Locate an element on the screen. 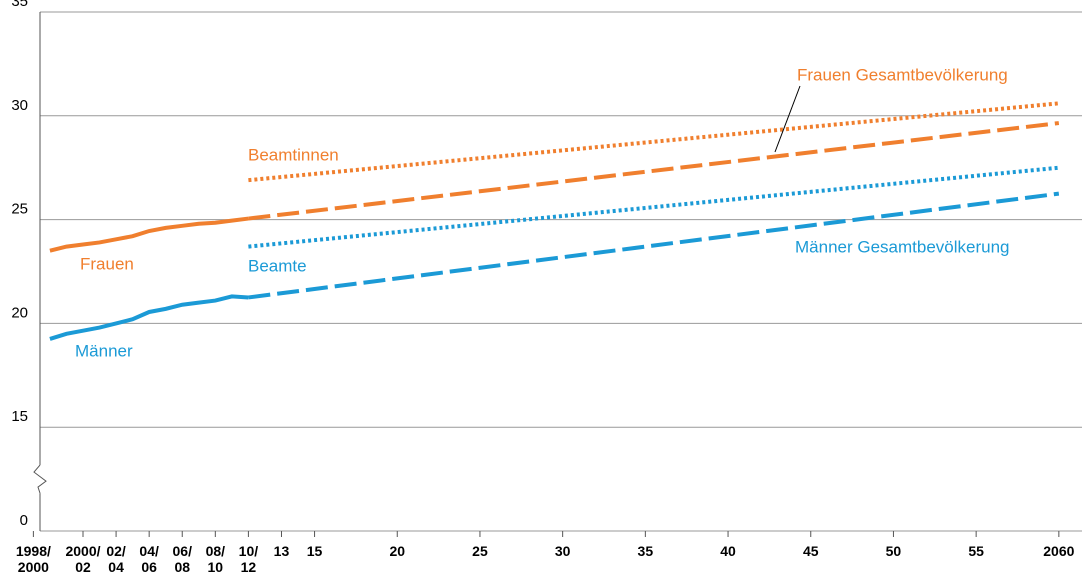 Image resolution: width=1082 pixels, height=580 pixels. x-tick-label: 06/ 08 is located at coordinates (182, 559).